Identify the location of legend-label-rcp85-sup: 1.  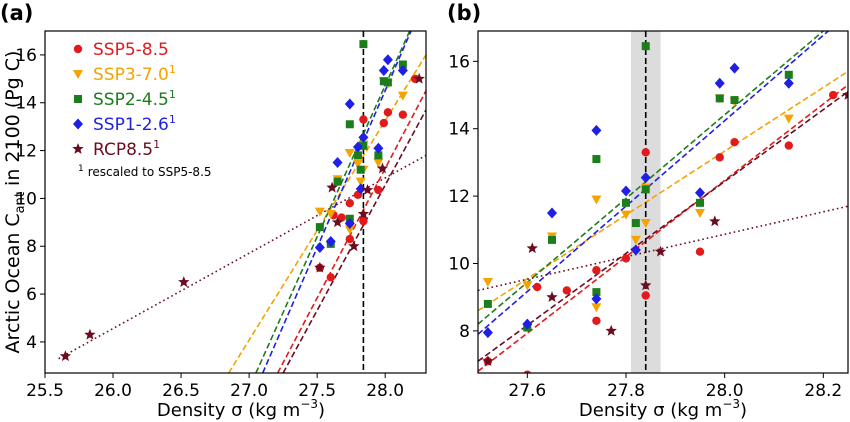
(156, 144).